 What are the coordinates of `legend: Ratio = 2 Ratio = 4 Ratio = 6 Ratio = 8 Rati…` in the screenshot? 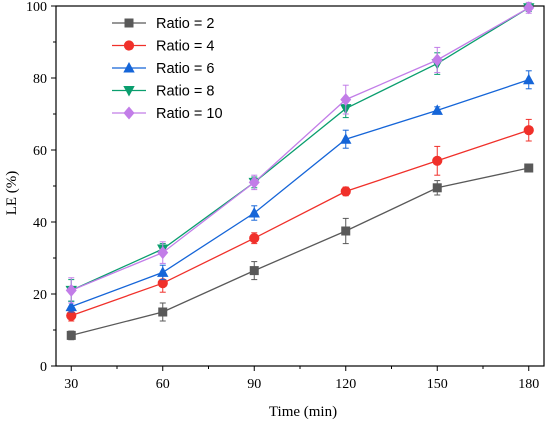 It's located at (167, 69).